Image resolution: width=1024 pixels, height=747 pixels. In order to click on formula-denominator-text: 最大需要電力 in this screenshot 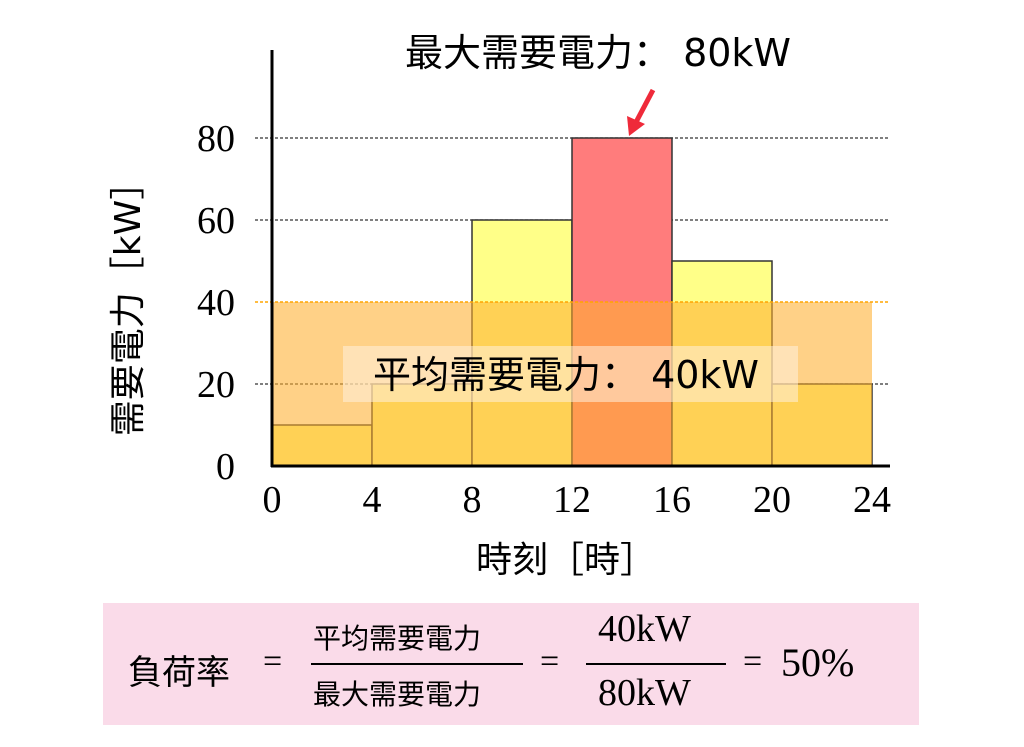, I will do `click(397, 694)`.